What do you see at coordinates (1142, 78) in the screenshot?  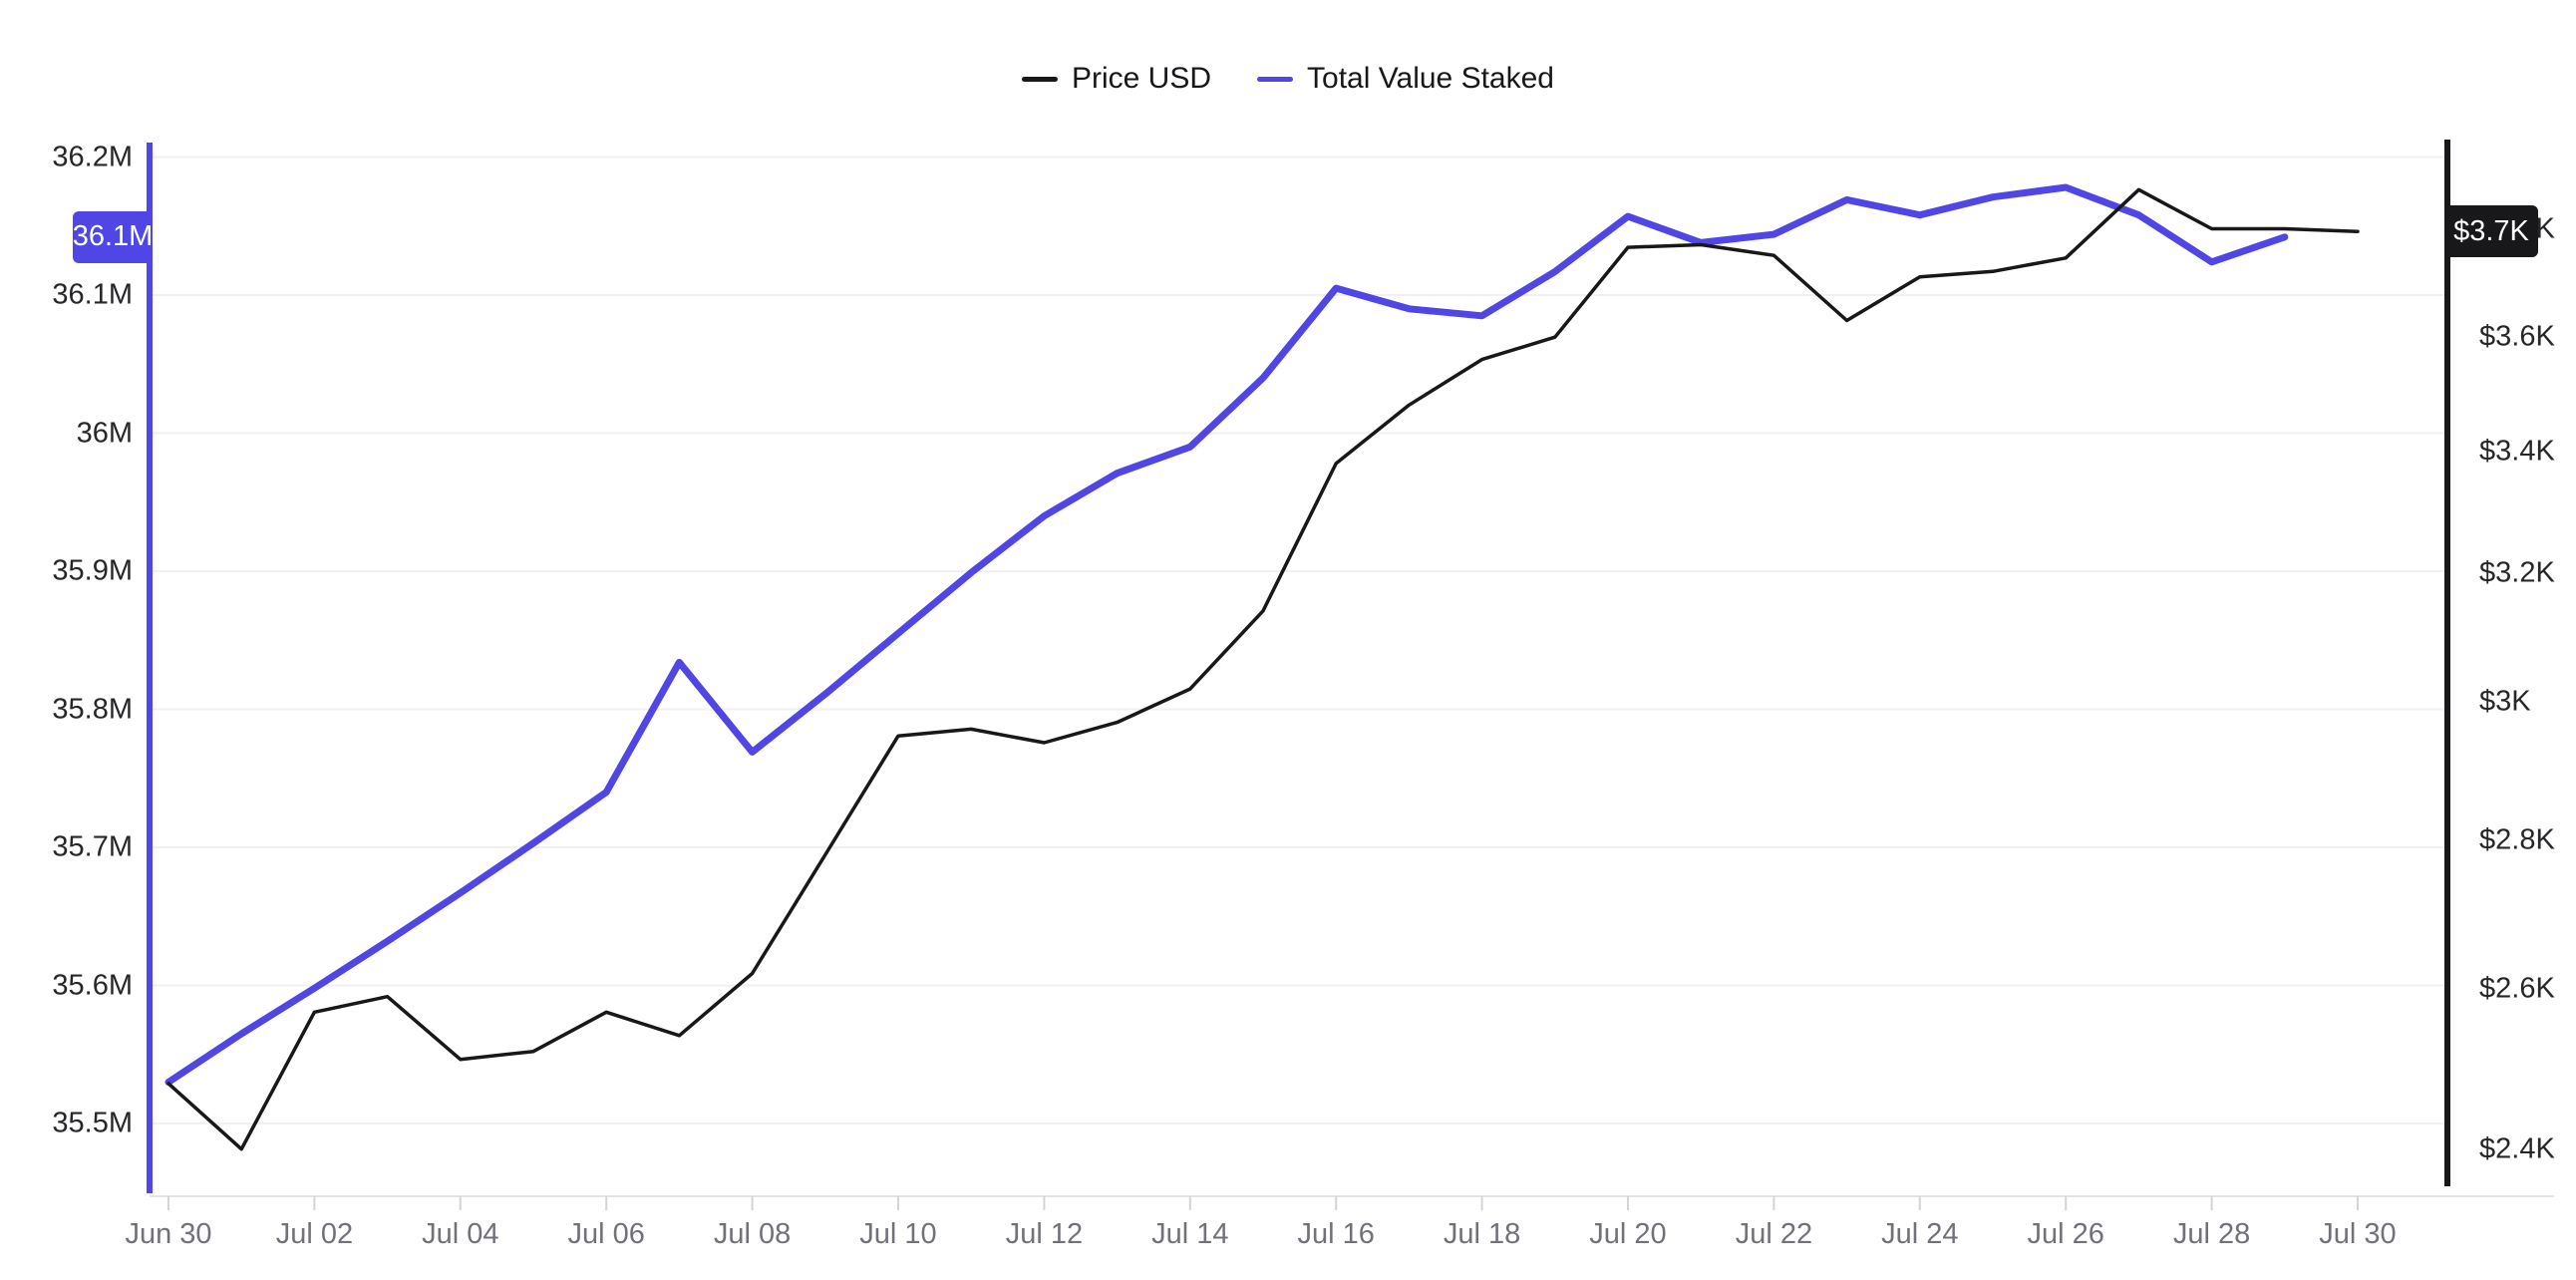 I see `legend-label-price: Price USD` at bounding box center [1142, 78].